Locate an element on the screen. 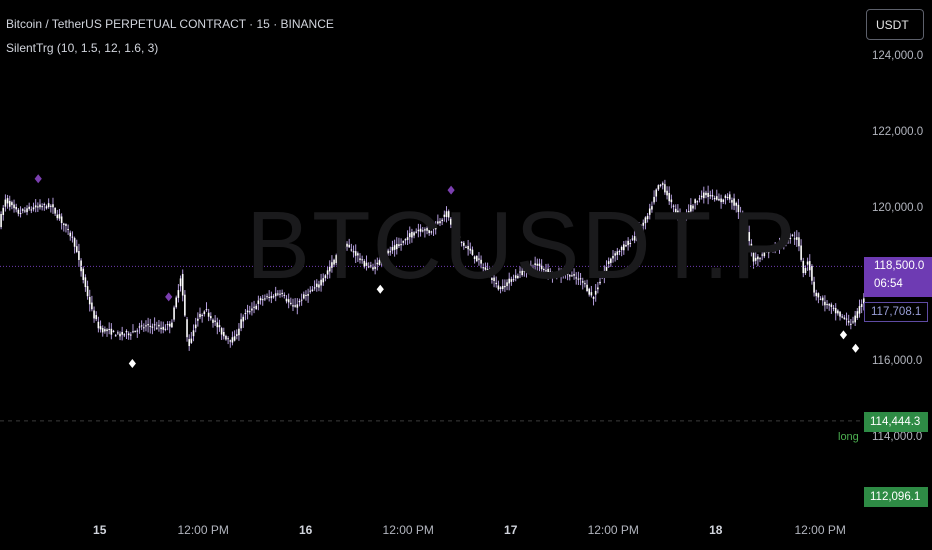 The width and height of the screenshot is (932, 550). currency-button: USDT is located at coordinates (895, 24).